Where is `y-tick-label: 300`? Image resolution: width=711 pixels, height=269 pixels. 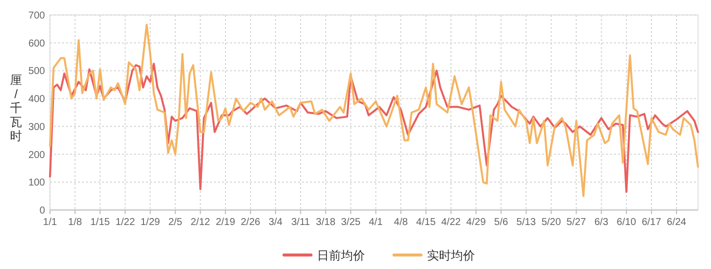
y-tick-label: 300 is located at coordinates (37, 127).